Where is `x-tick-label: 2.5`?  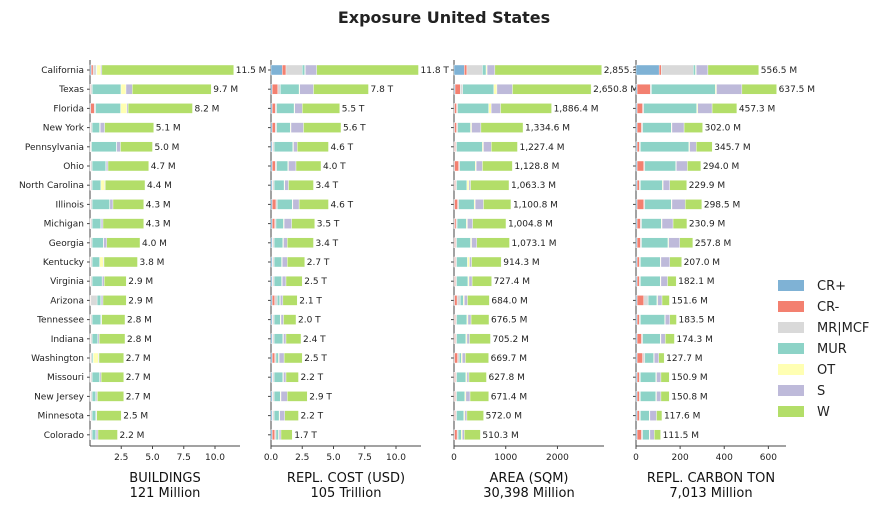 x-tick-label: 2.5 is located at coordinates (121, 458).